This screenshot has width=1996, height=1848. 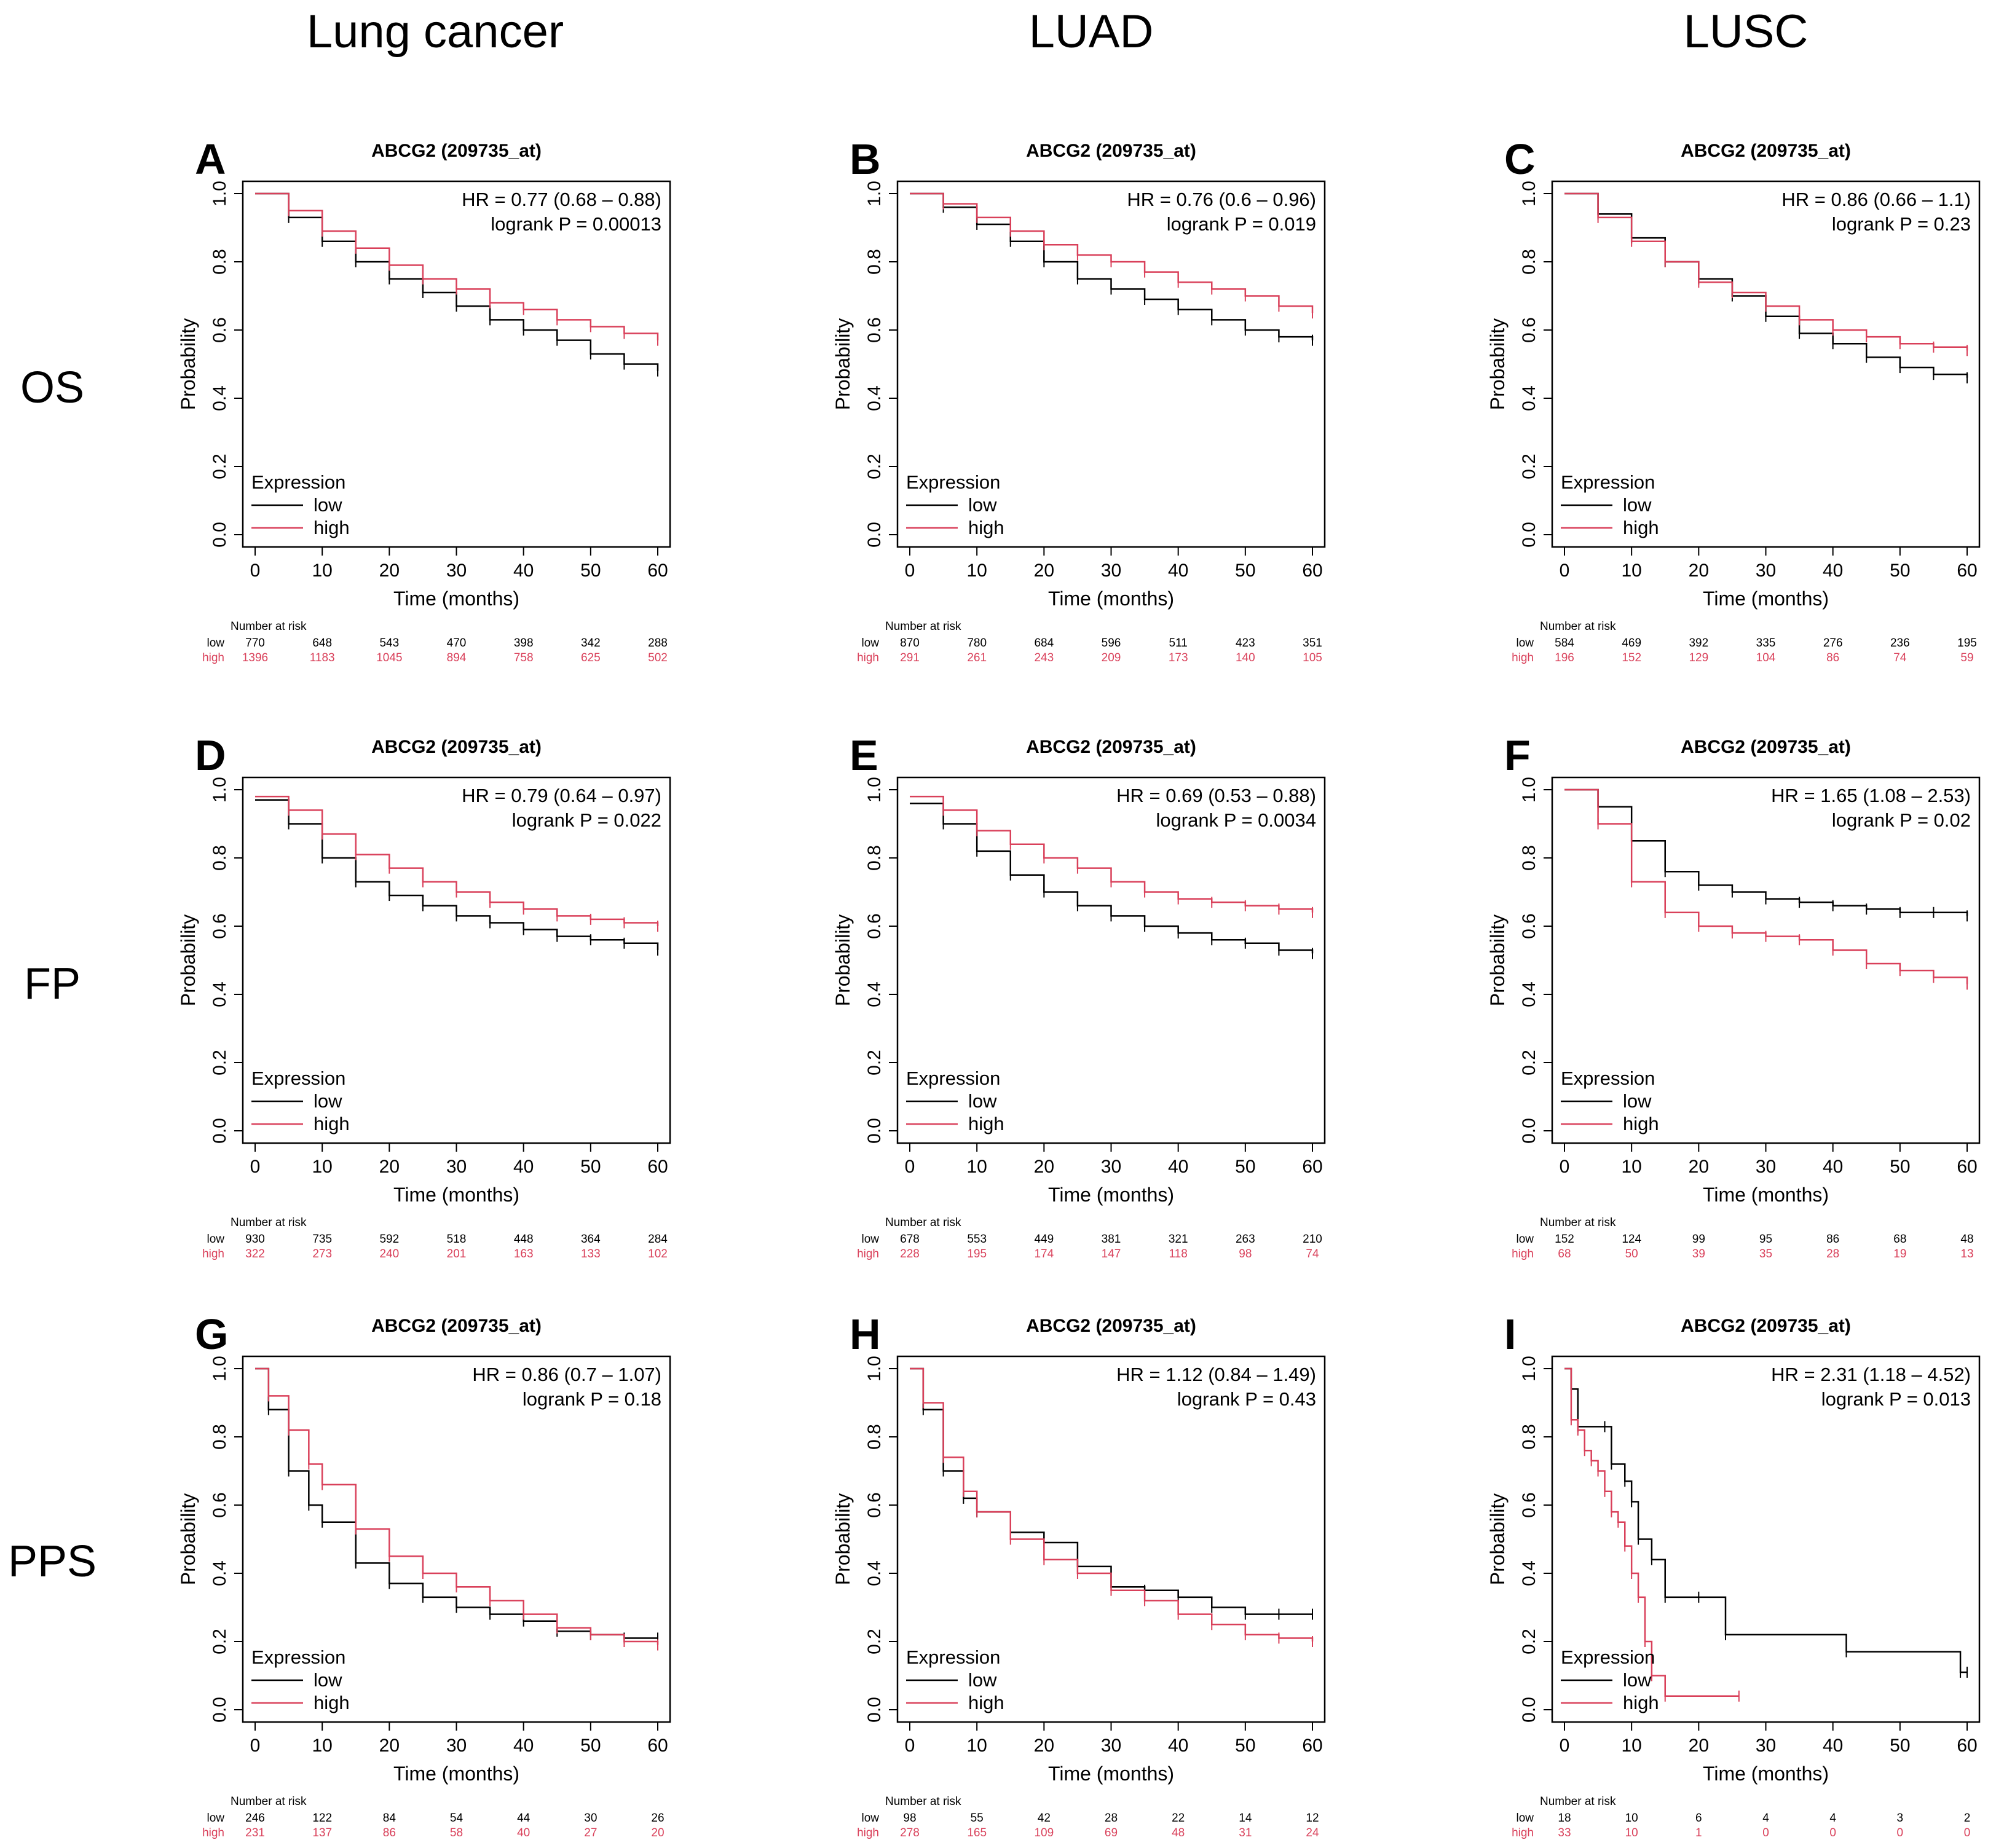 What do you see at coordinates (1245, 1254) in the screenshot?
I see `risk-value-high: 98` at bounding box center [1245, 1254].